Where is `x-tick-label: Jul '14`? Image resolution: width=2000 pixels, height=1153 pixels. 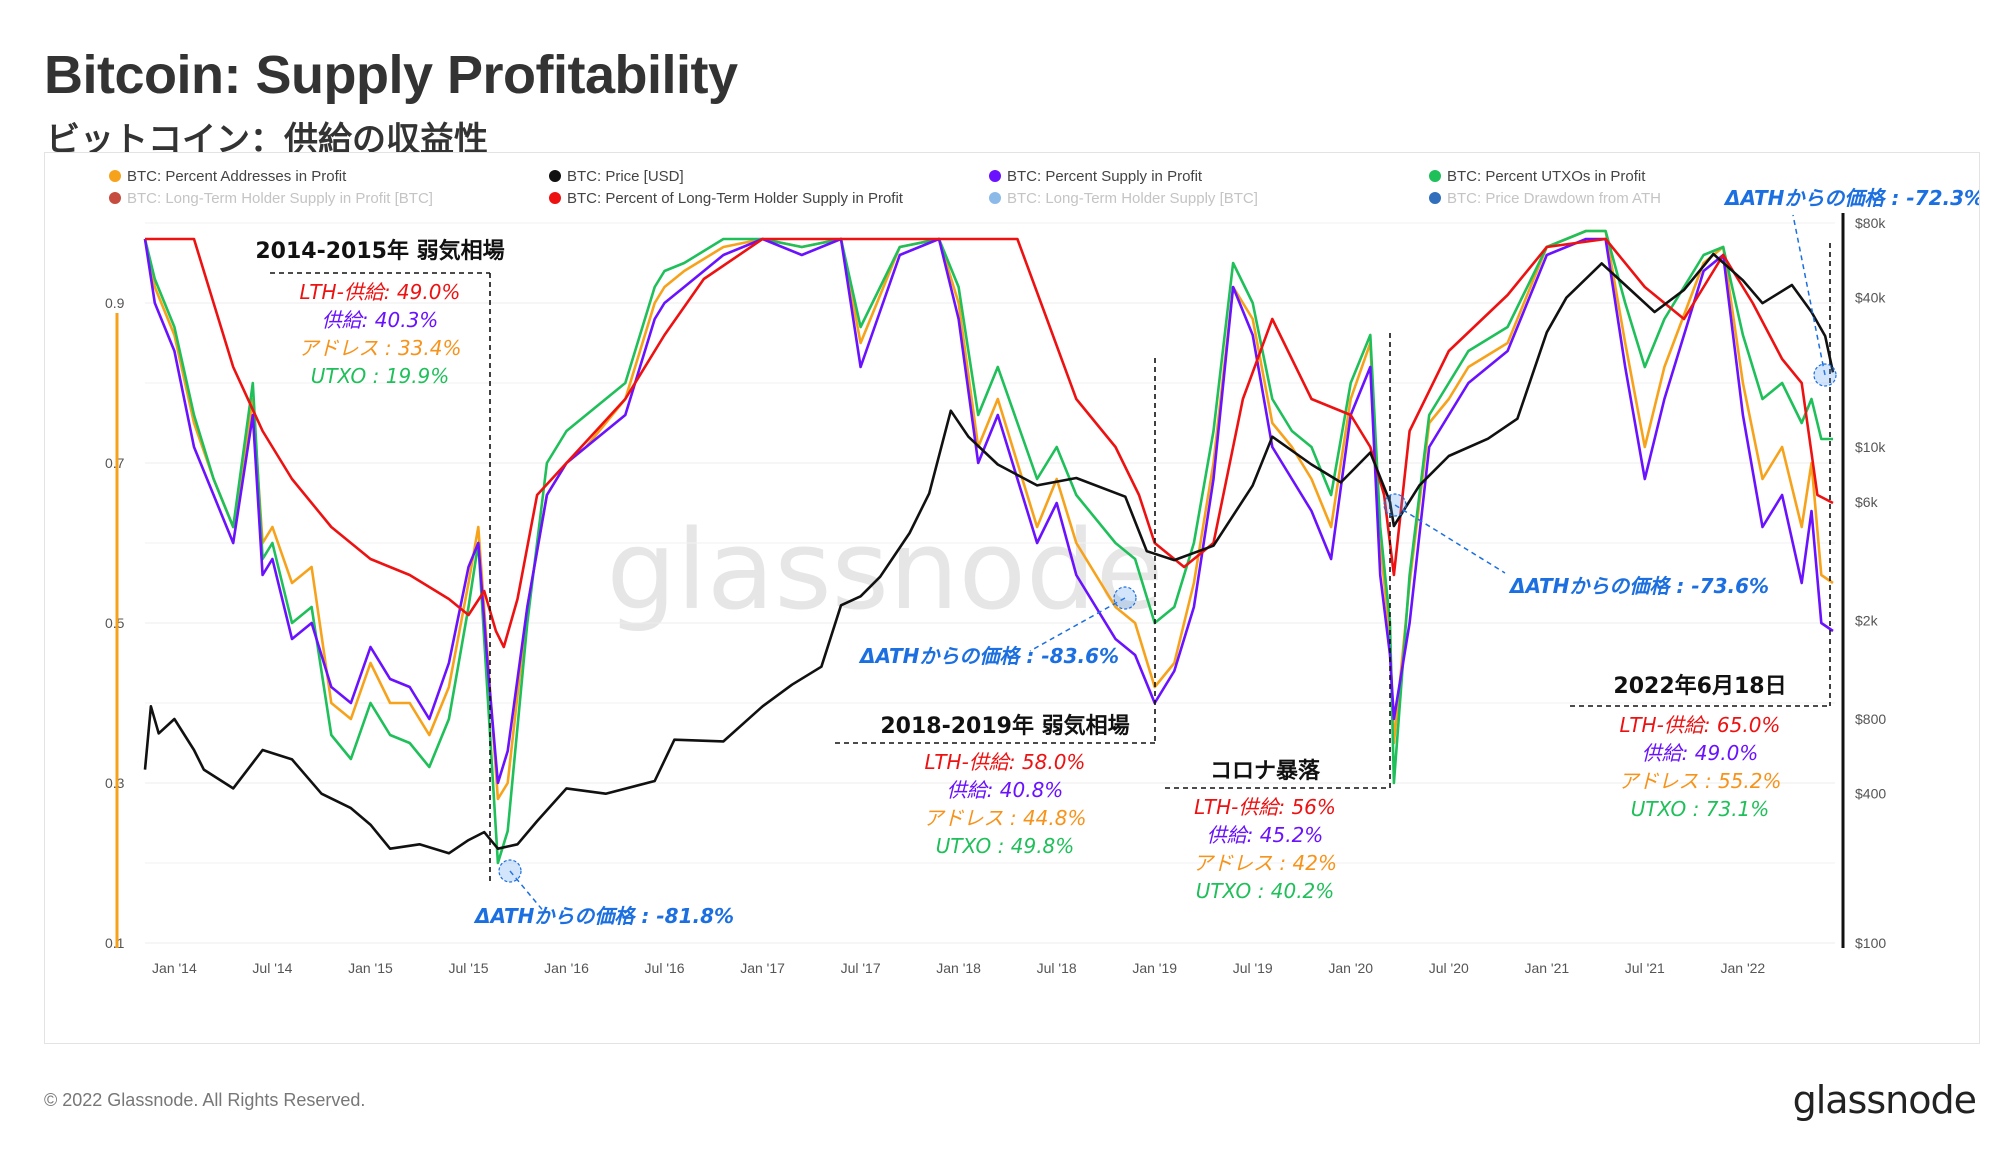 x-tick-label: Jul '14 is located at coordinates (272, 968).